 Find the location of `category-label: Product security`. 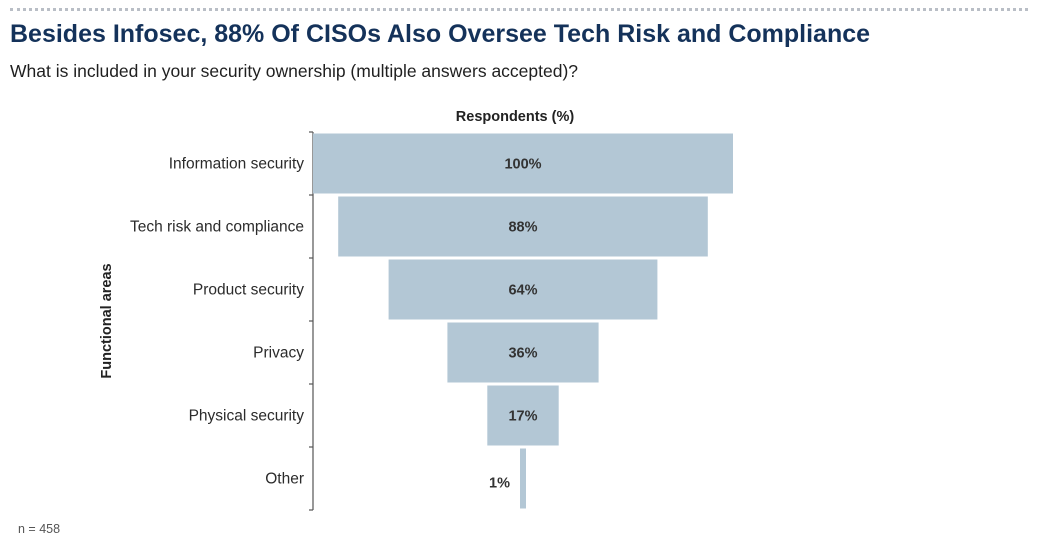

category-label: Product security is located at coordinates (248, 290).